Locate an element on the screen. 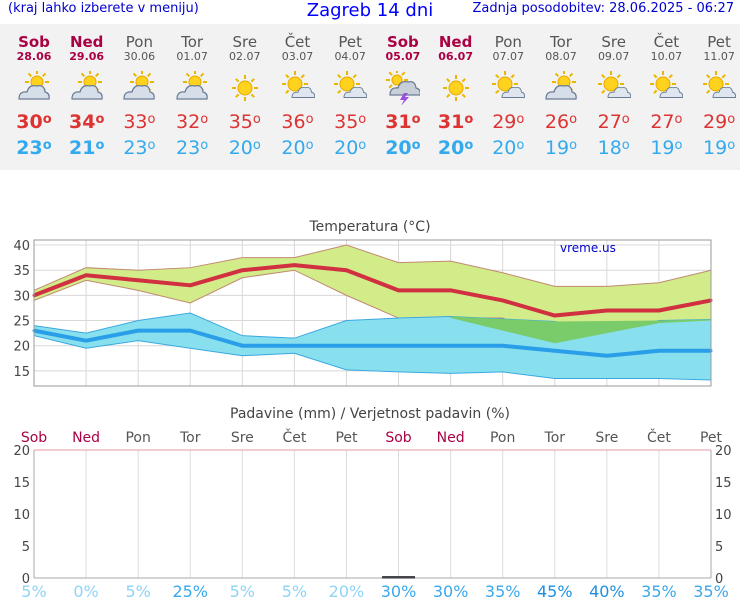 This screenshot has width=740, height=600. max-temp: 30o is located at coordinates (34, 122).